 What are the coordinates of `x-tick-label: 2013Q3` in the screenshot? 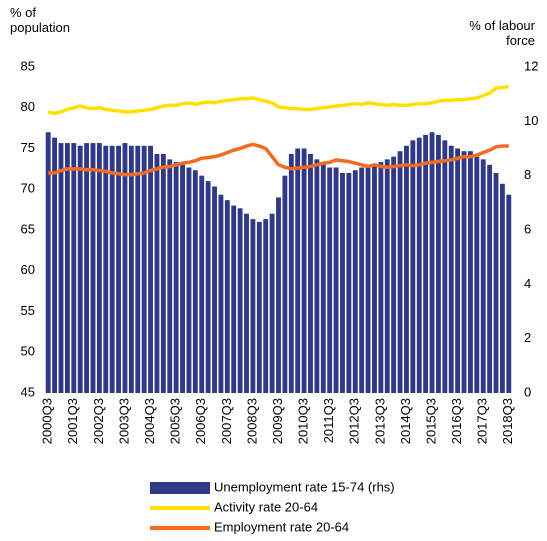 It's located at (379, 421).